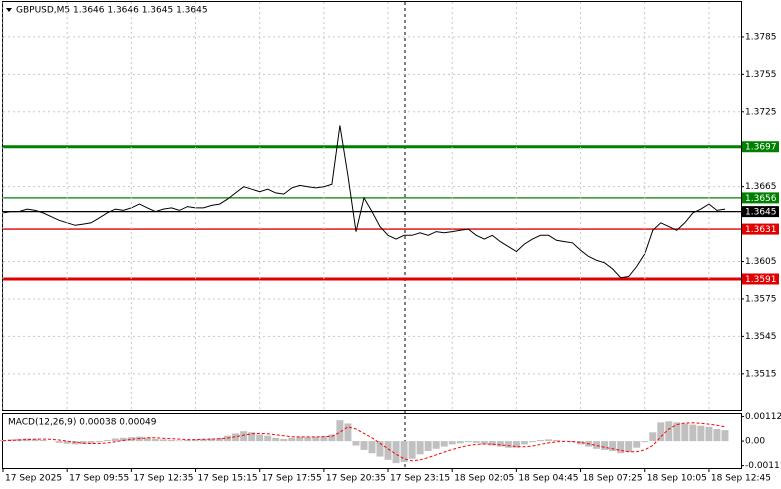 This screenshot has width=781, height=489. I want to click on x-tick-label: 17 Sep 12:35, so click(163, 479).